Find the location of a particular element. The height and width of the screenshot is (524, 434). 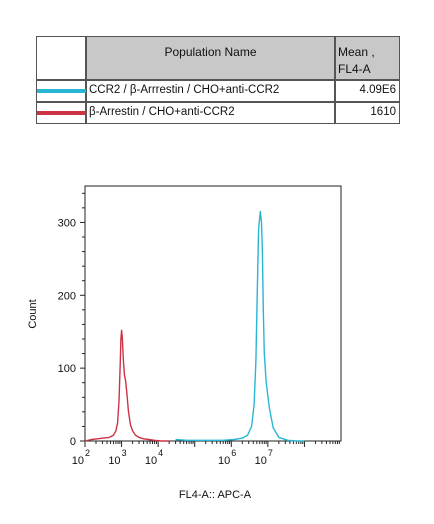

x-tick-label-exponent: 2 is located at coordinates (87, 453).